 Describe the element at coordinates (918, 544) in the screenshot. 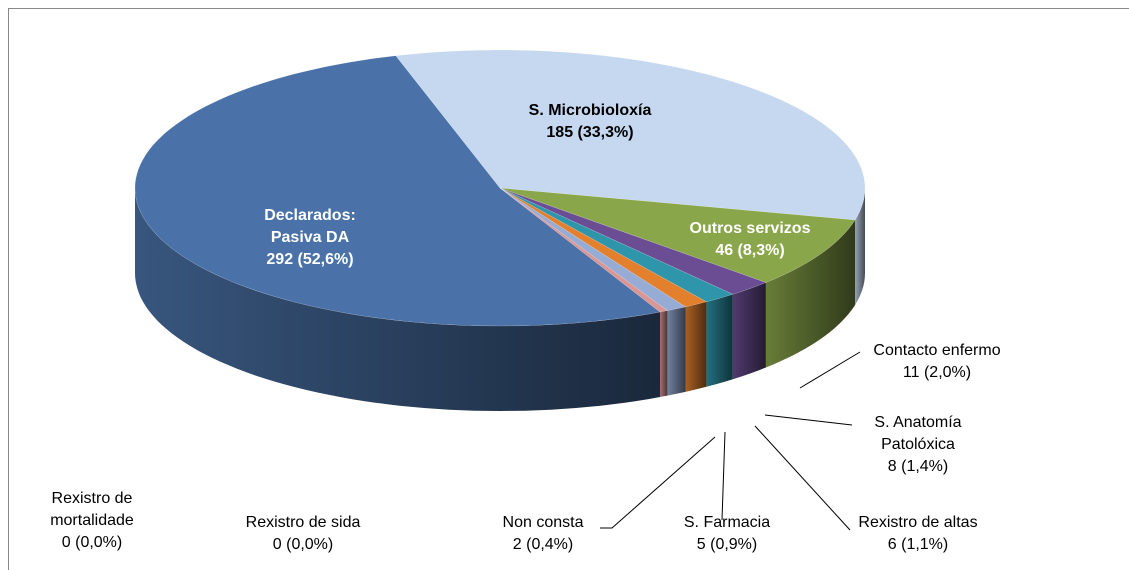

I see `value-label: 6 (1,1%)` at that location.